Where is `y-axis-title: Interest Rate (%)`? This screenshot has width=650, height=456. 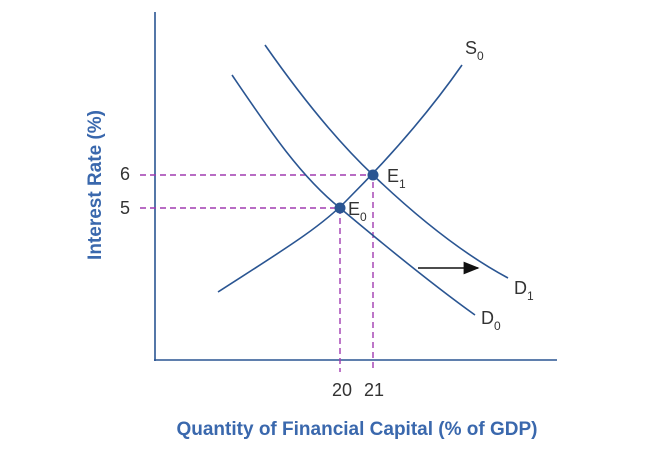
y-axis-title: Interest Rate (%) is located at coordinates (95, 185).